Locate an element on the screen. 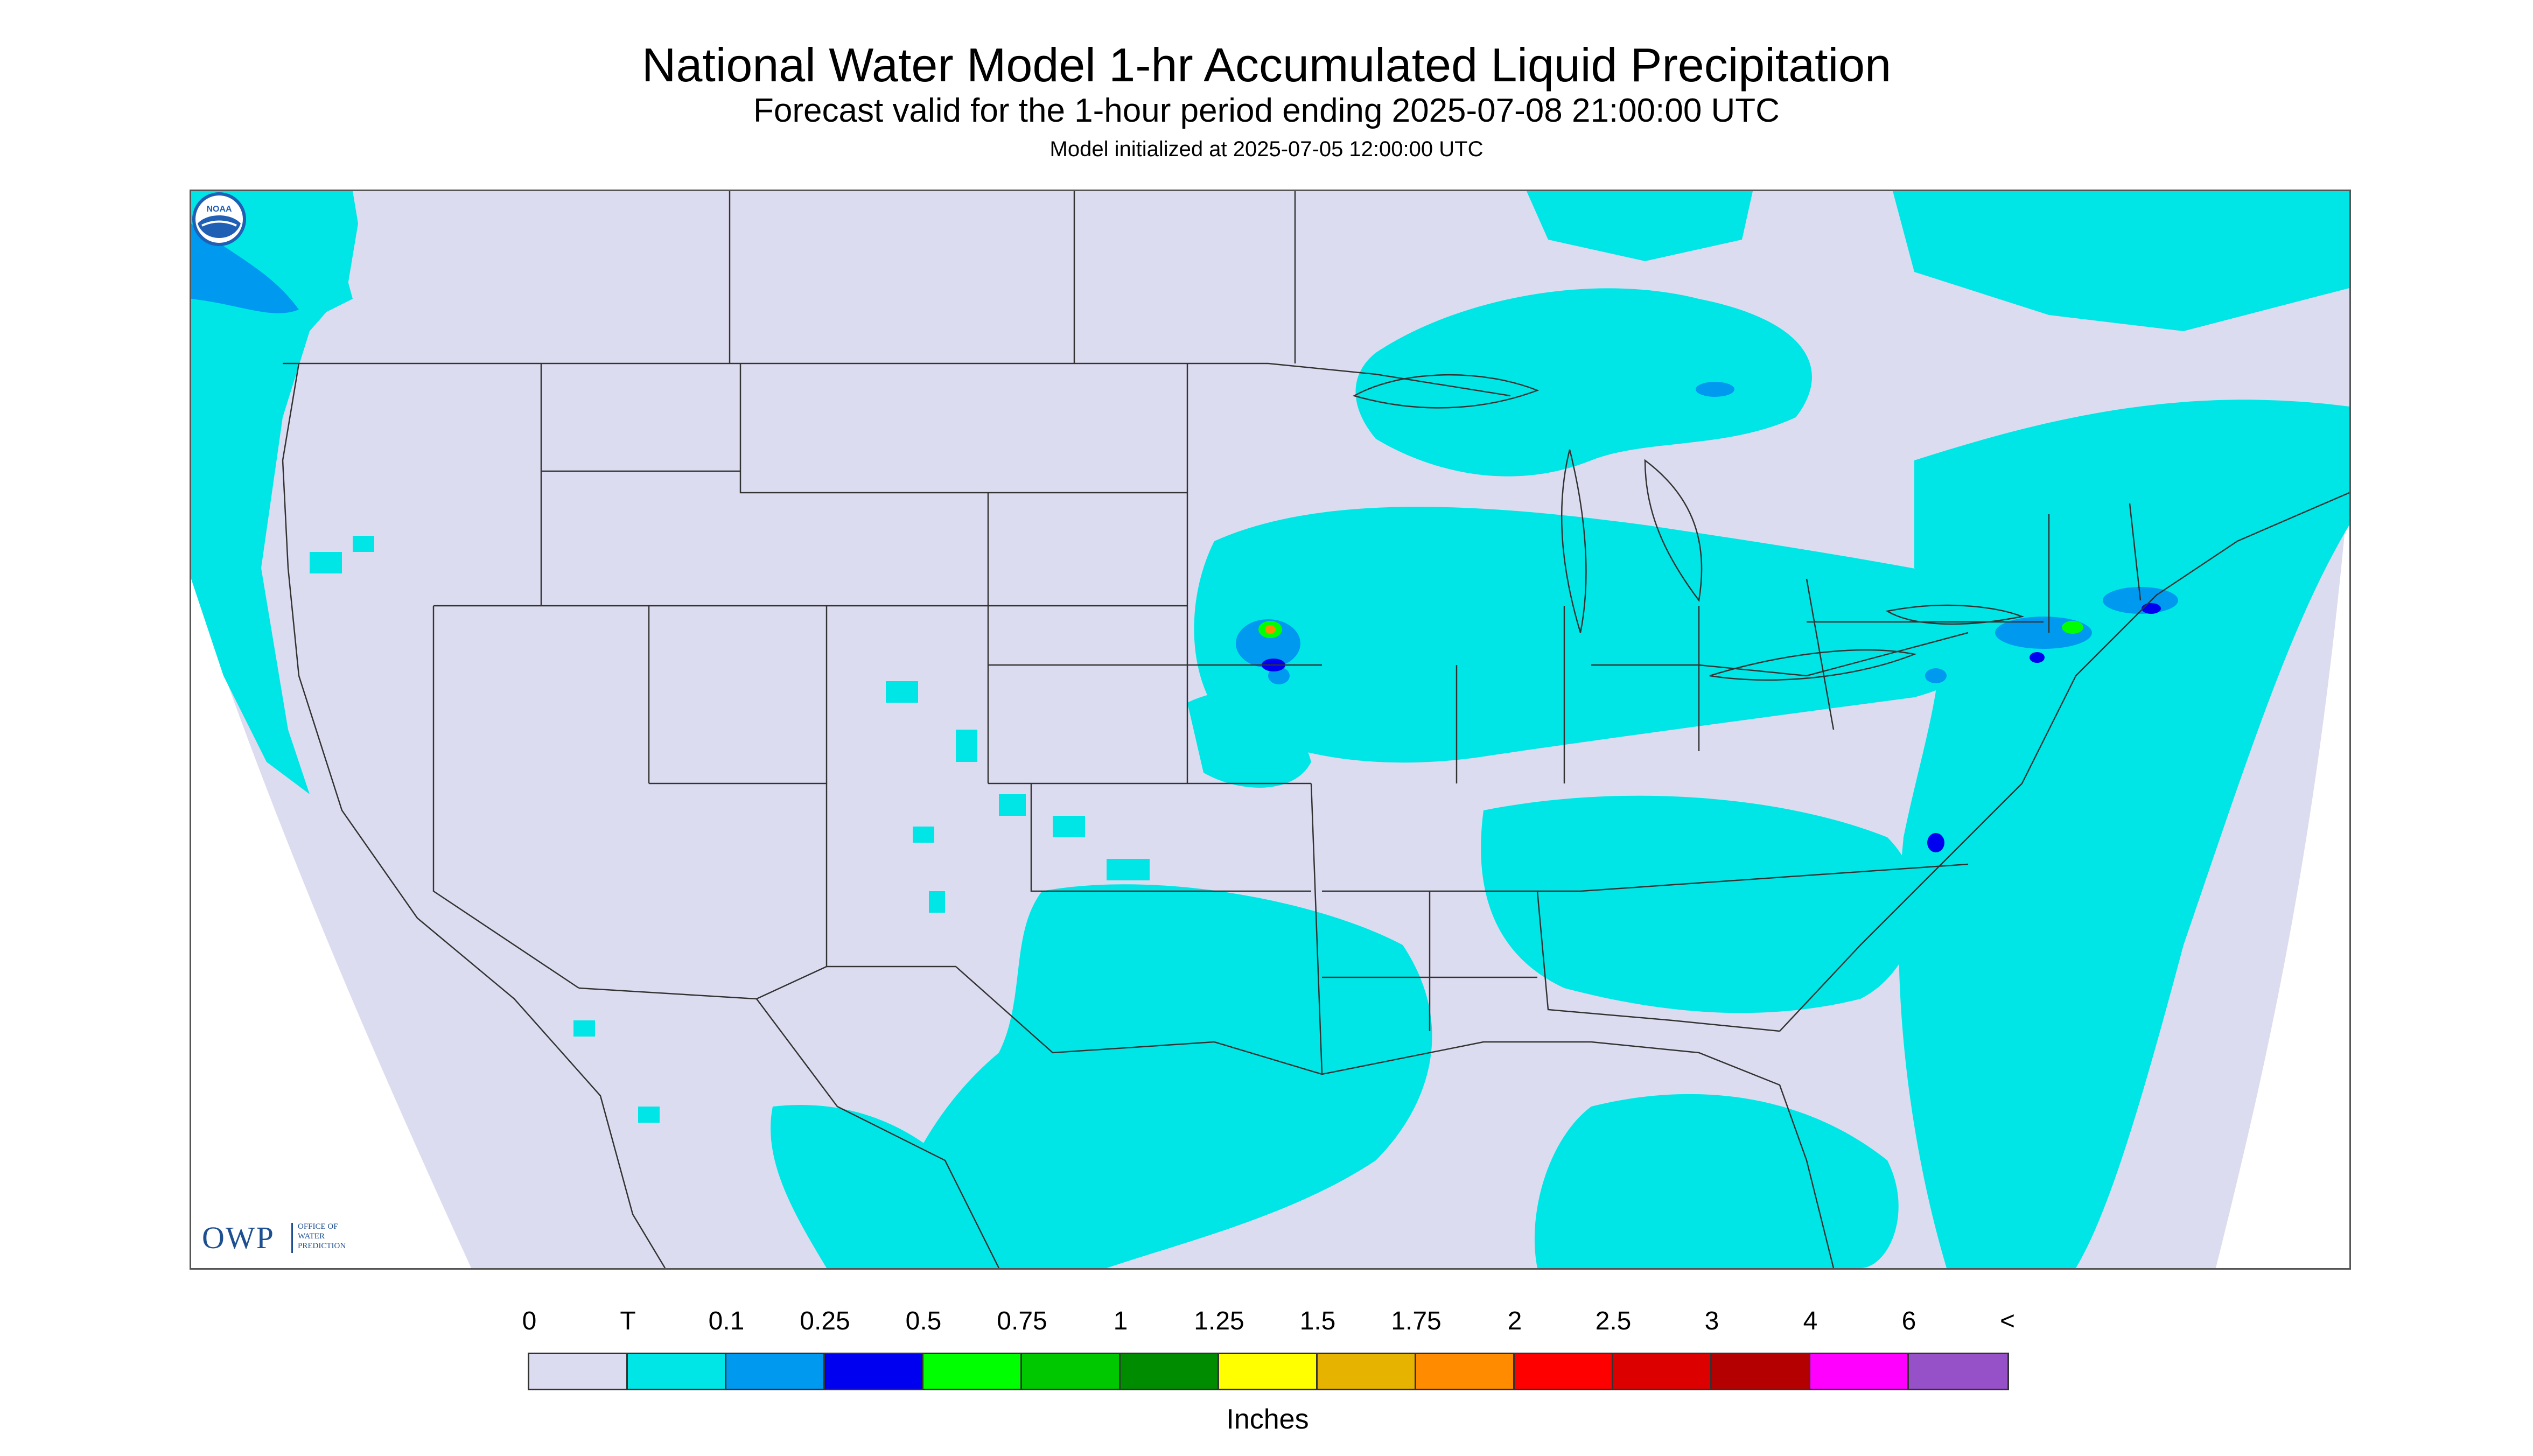 The image size is (2533, 1456). owp-logo-text: OWP is located at coordinates (239, 1237).